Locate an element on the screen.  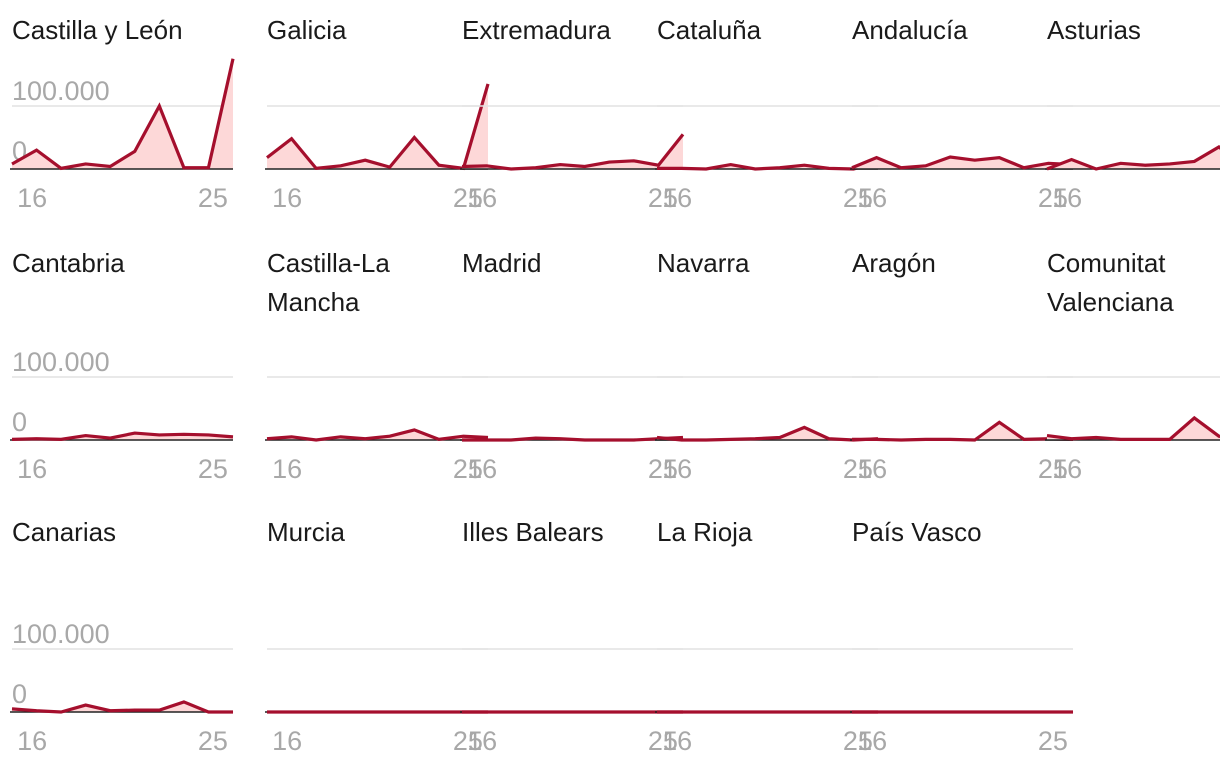
panel: País Vasco 16 25 is located at coordinates (962, 636).